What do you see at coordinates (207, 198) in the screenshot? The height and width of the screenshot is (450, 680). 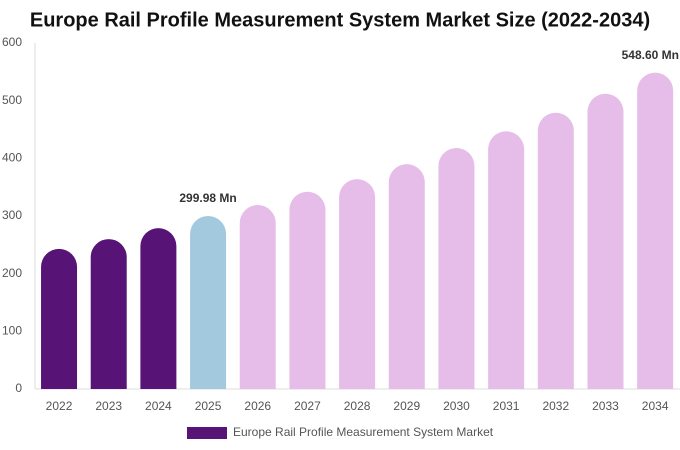 I see `value-label: 299.98 Mn` at bounding box center [207, 198].